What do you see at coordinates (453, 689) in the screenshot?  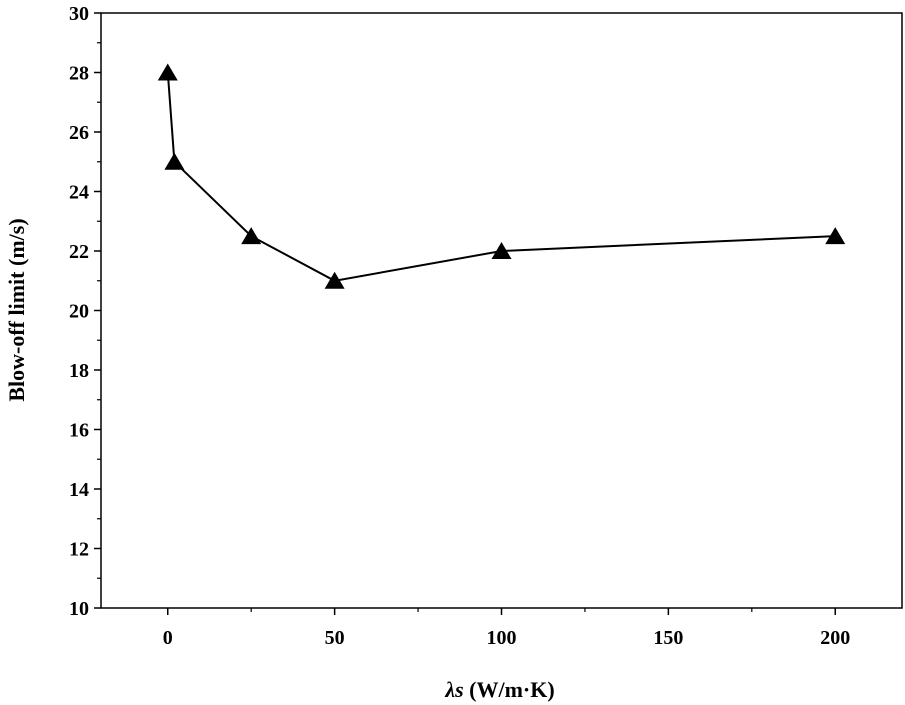 I see `x-axis-symbol: λs` at bounding box center [453, 689].